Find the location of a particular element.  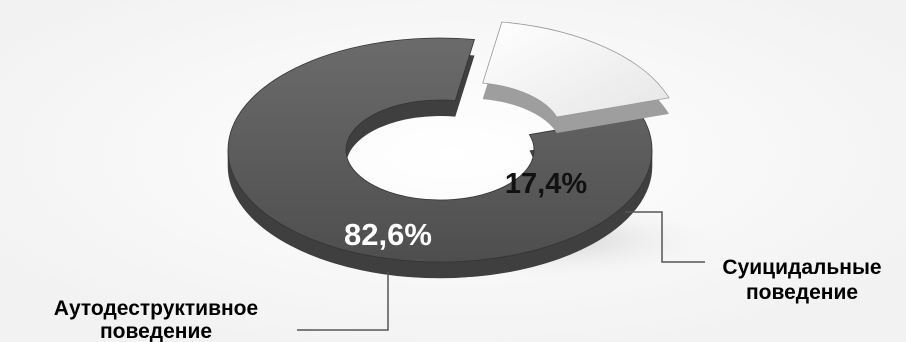

data-label-autodestructive: 82,6% is located at coordinates (388, 234).